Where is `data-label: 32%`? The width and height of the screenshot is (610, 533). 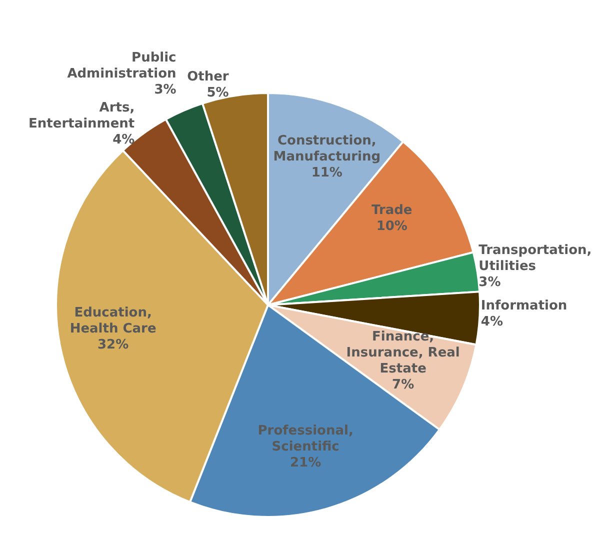 data-label: 32% is located at coordinates (113, 344).